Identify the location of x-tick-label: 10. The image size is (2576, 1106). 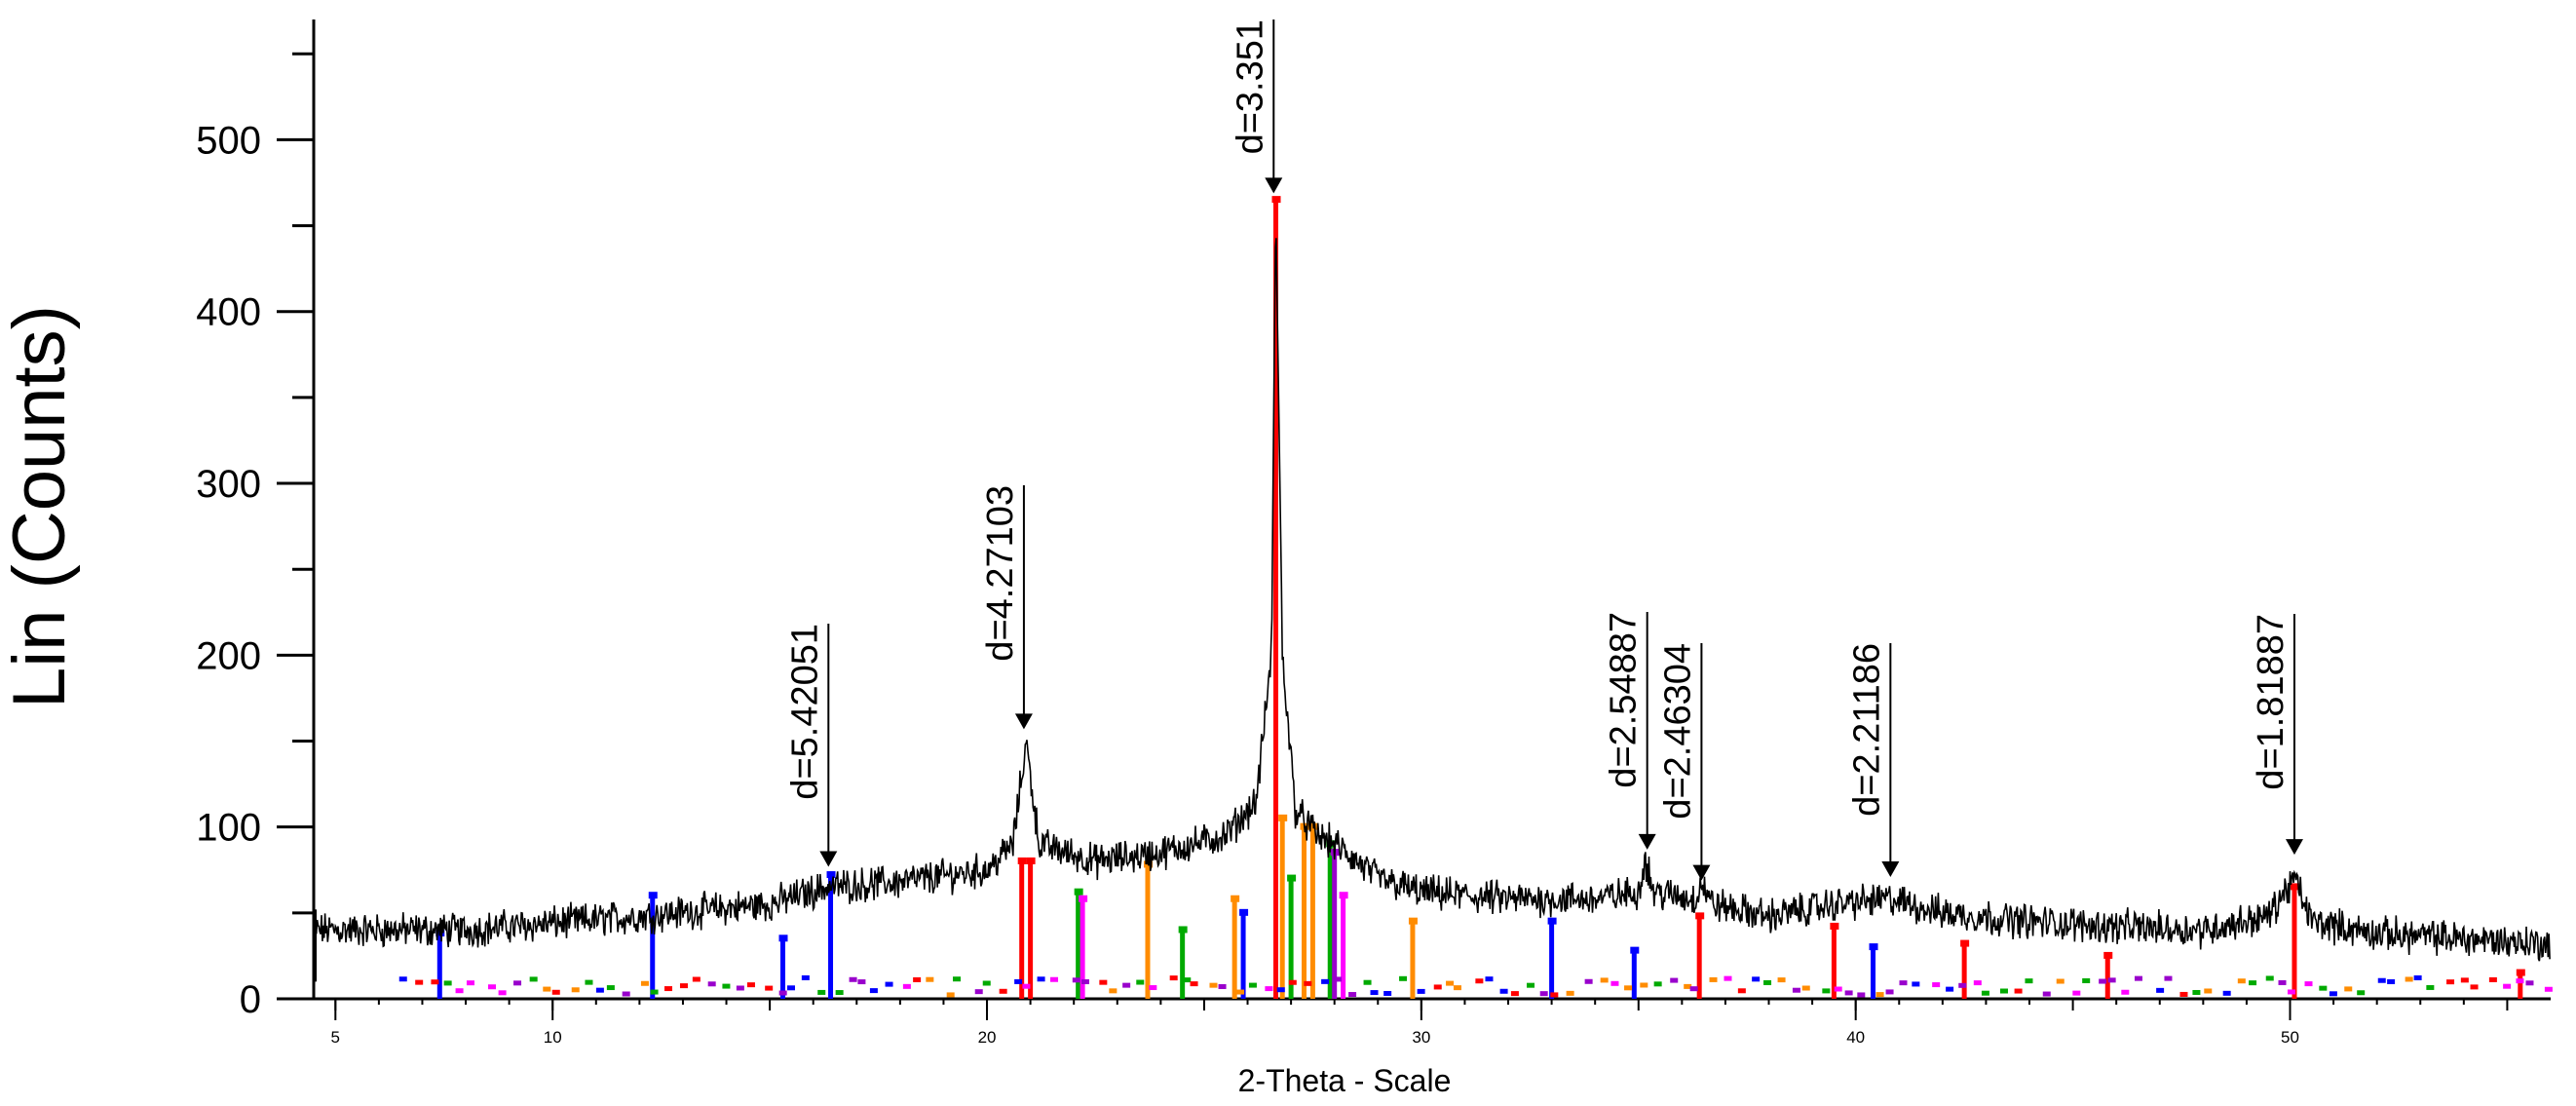
(553, 1037).